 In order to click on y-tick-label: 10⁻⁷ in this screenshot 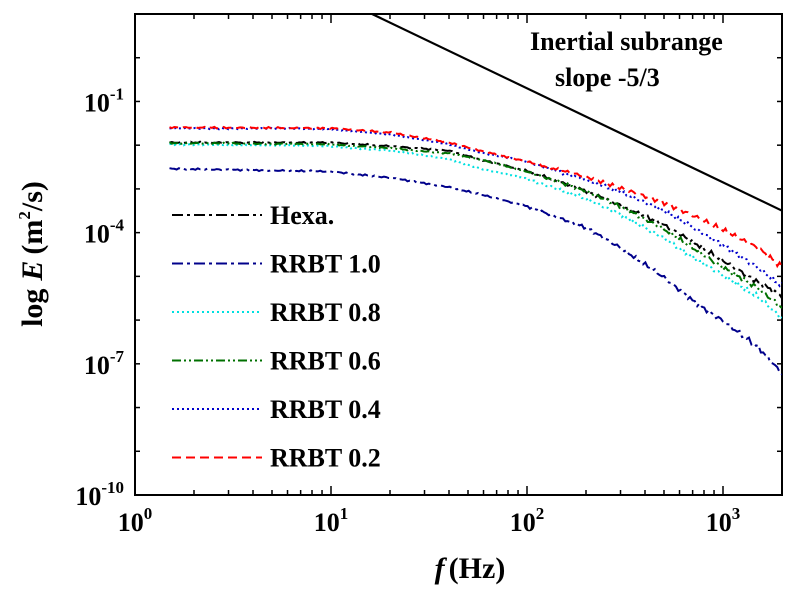, I will do `click(104, 363)`.